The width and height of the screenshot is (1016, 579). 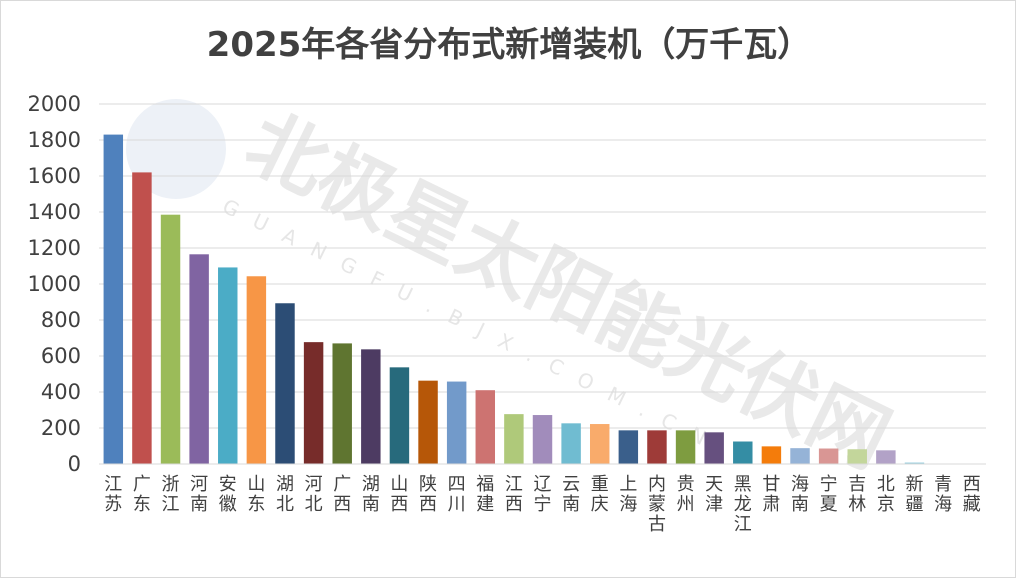 What do you see at coordinates (342, 494) in the screenshot?
I see `x-tick-label: 广西` at bounding box center [342, 494].